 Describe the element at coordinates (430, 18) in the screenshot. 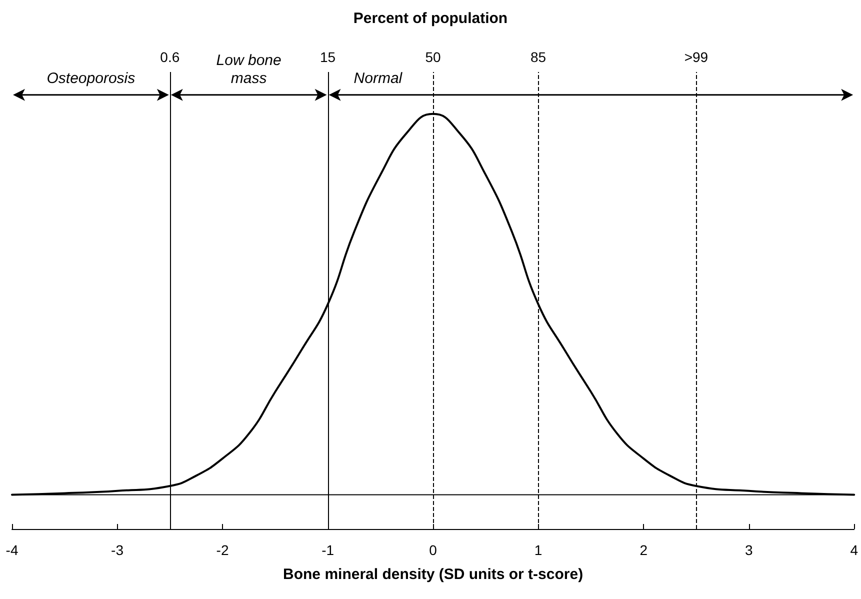

I see `chart-title: Percent of population` at that location.